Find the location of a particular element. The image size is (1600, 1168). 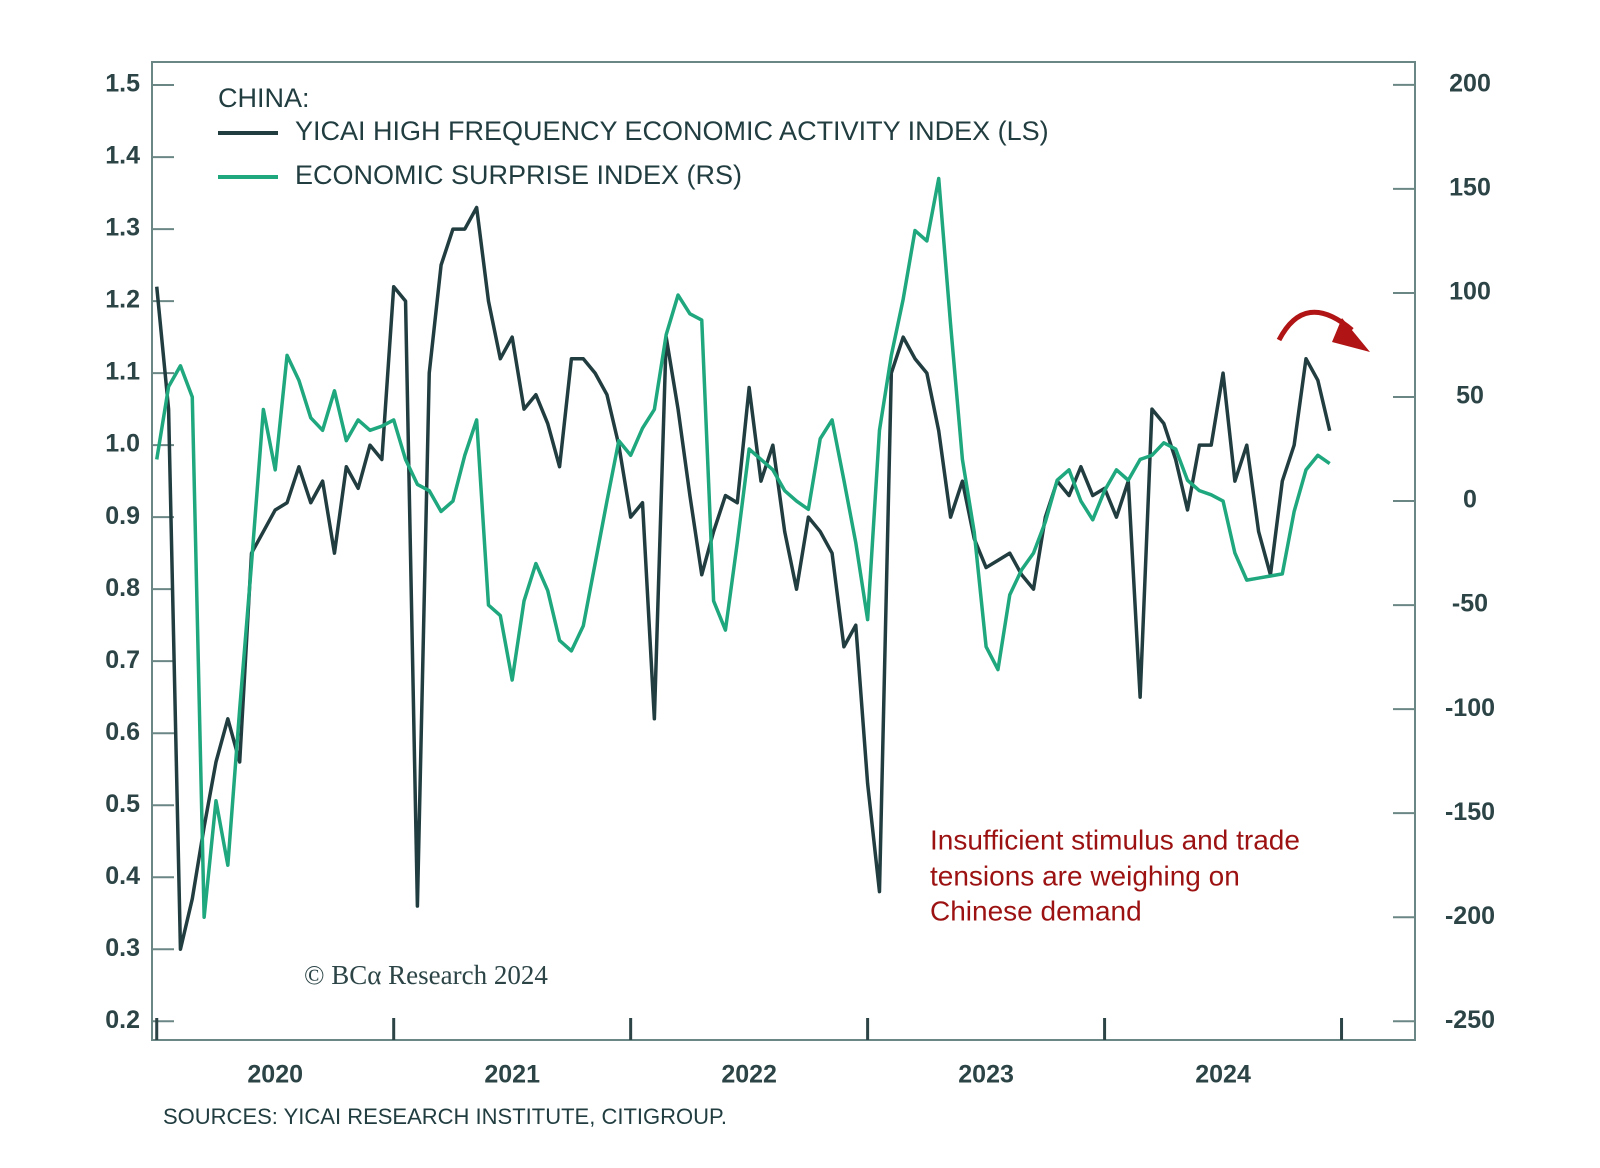

legend-label: ECONOMIC SURPRISE INDEX (RS) is located at coordinates (518, 175).